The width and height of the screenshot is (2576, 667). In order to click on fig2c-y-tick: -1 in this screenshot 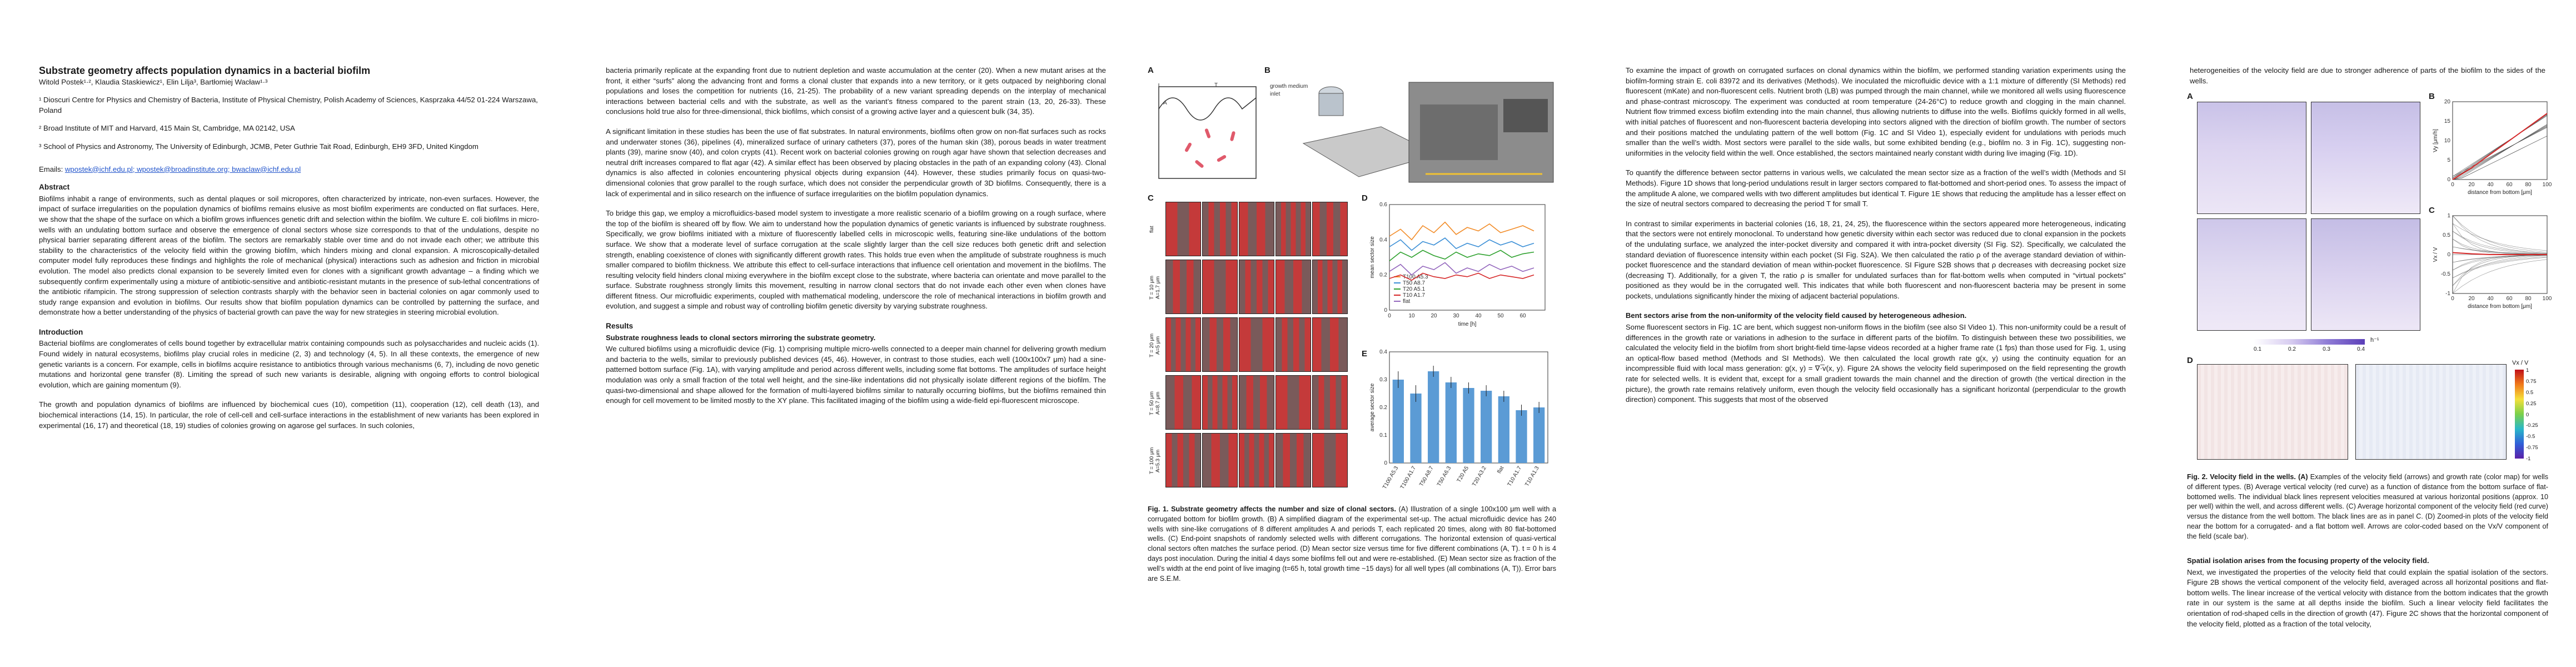, I will do `click(2447, 294)`.